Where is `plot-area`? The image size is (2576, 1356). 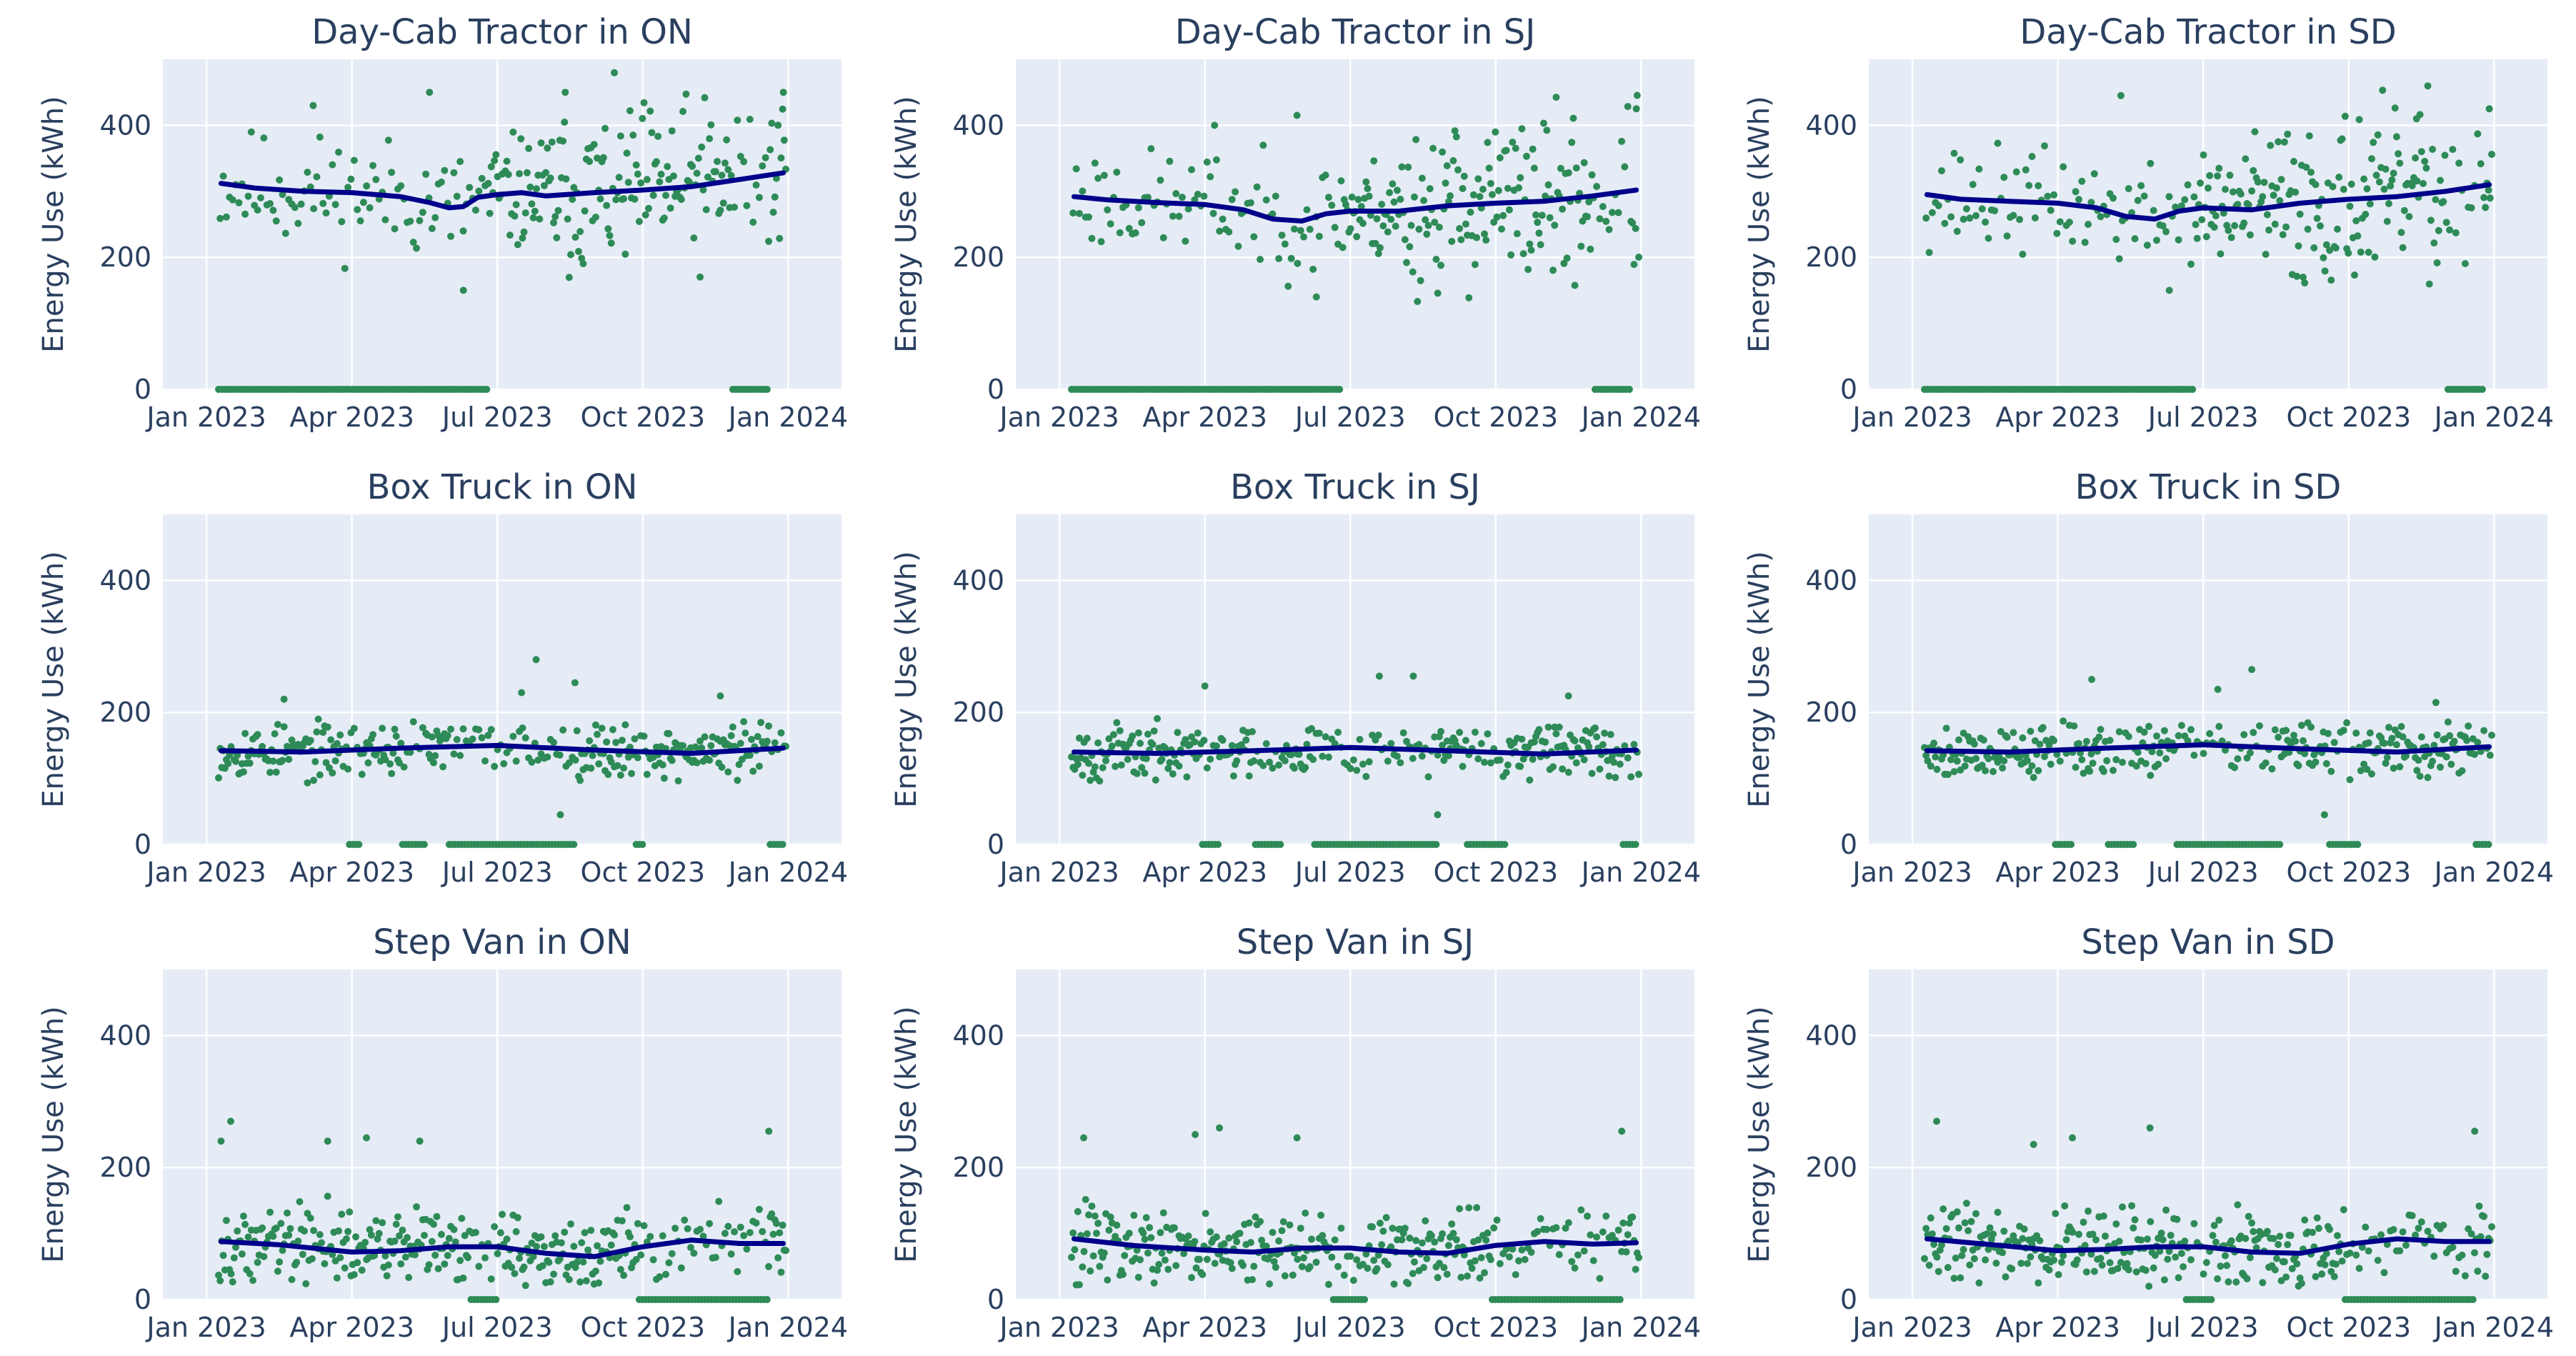 plot-area is located at coordinates (1355, 679).